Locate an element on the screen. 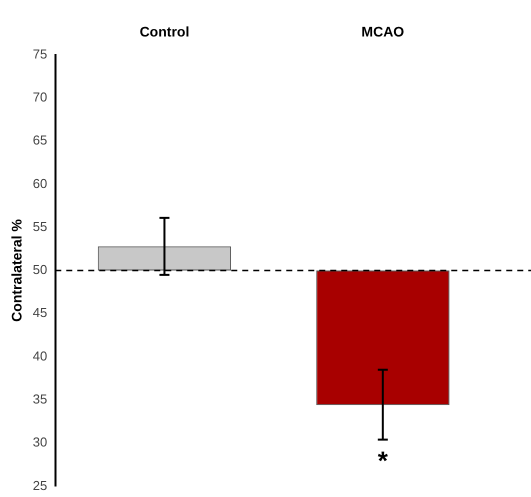  y-tick-label: 60 is located at coordinates (40, 183).